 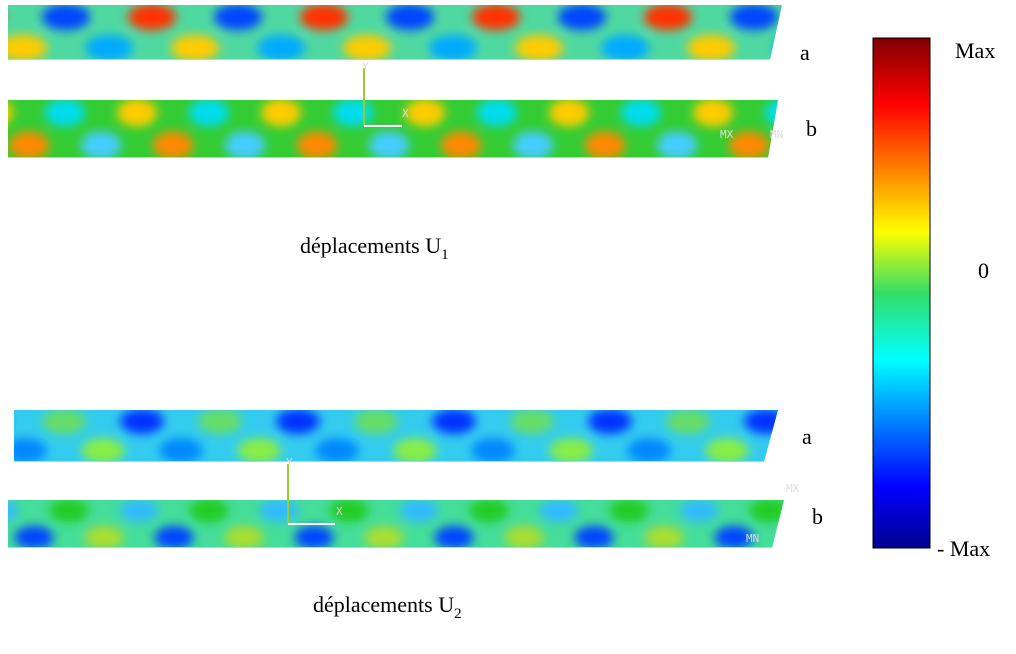 What do you see at coordinates (983, 270) in the screenshot?
I see `colorbar-label: 0` at bounding box center [983, 270].